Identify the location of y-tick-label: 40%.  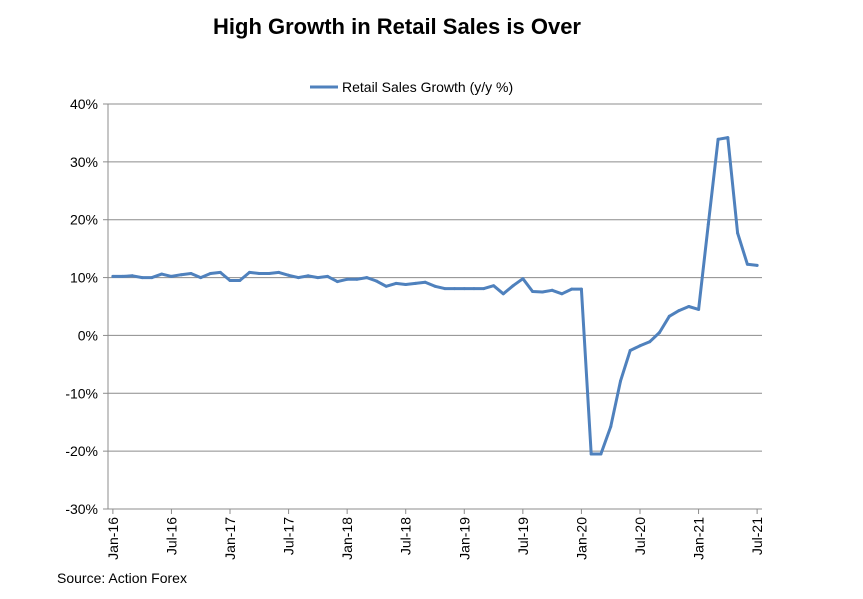
(84, 104).